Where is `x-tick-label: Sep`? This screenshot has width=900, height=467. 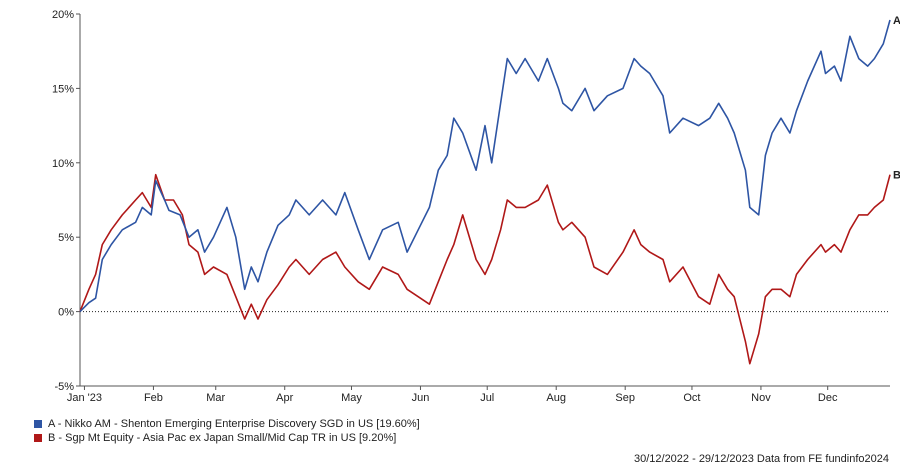 x-tick-label: Sep is located at coordinates (625, 398).